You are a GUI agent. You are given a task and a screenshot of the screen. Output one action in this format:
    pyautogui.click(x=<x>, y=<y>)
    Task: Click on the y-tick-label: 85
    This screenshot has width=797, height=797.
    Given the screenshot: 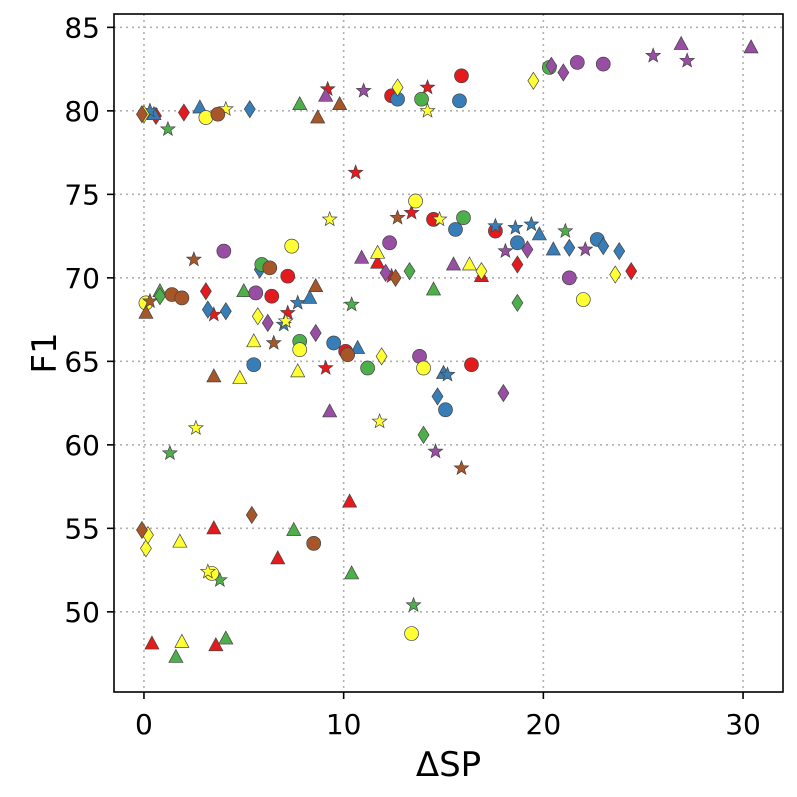 What is the action you would take?
    pyautogui.click(x=82, y=27)
    